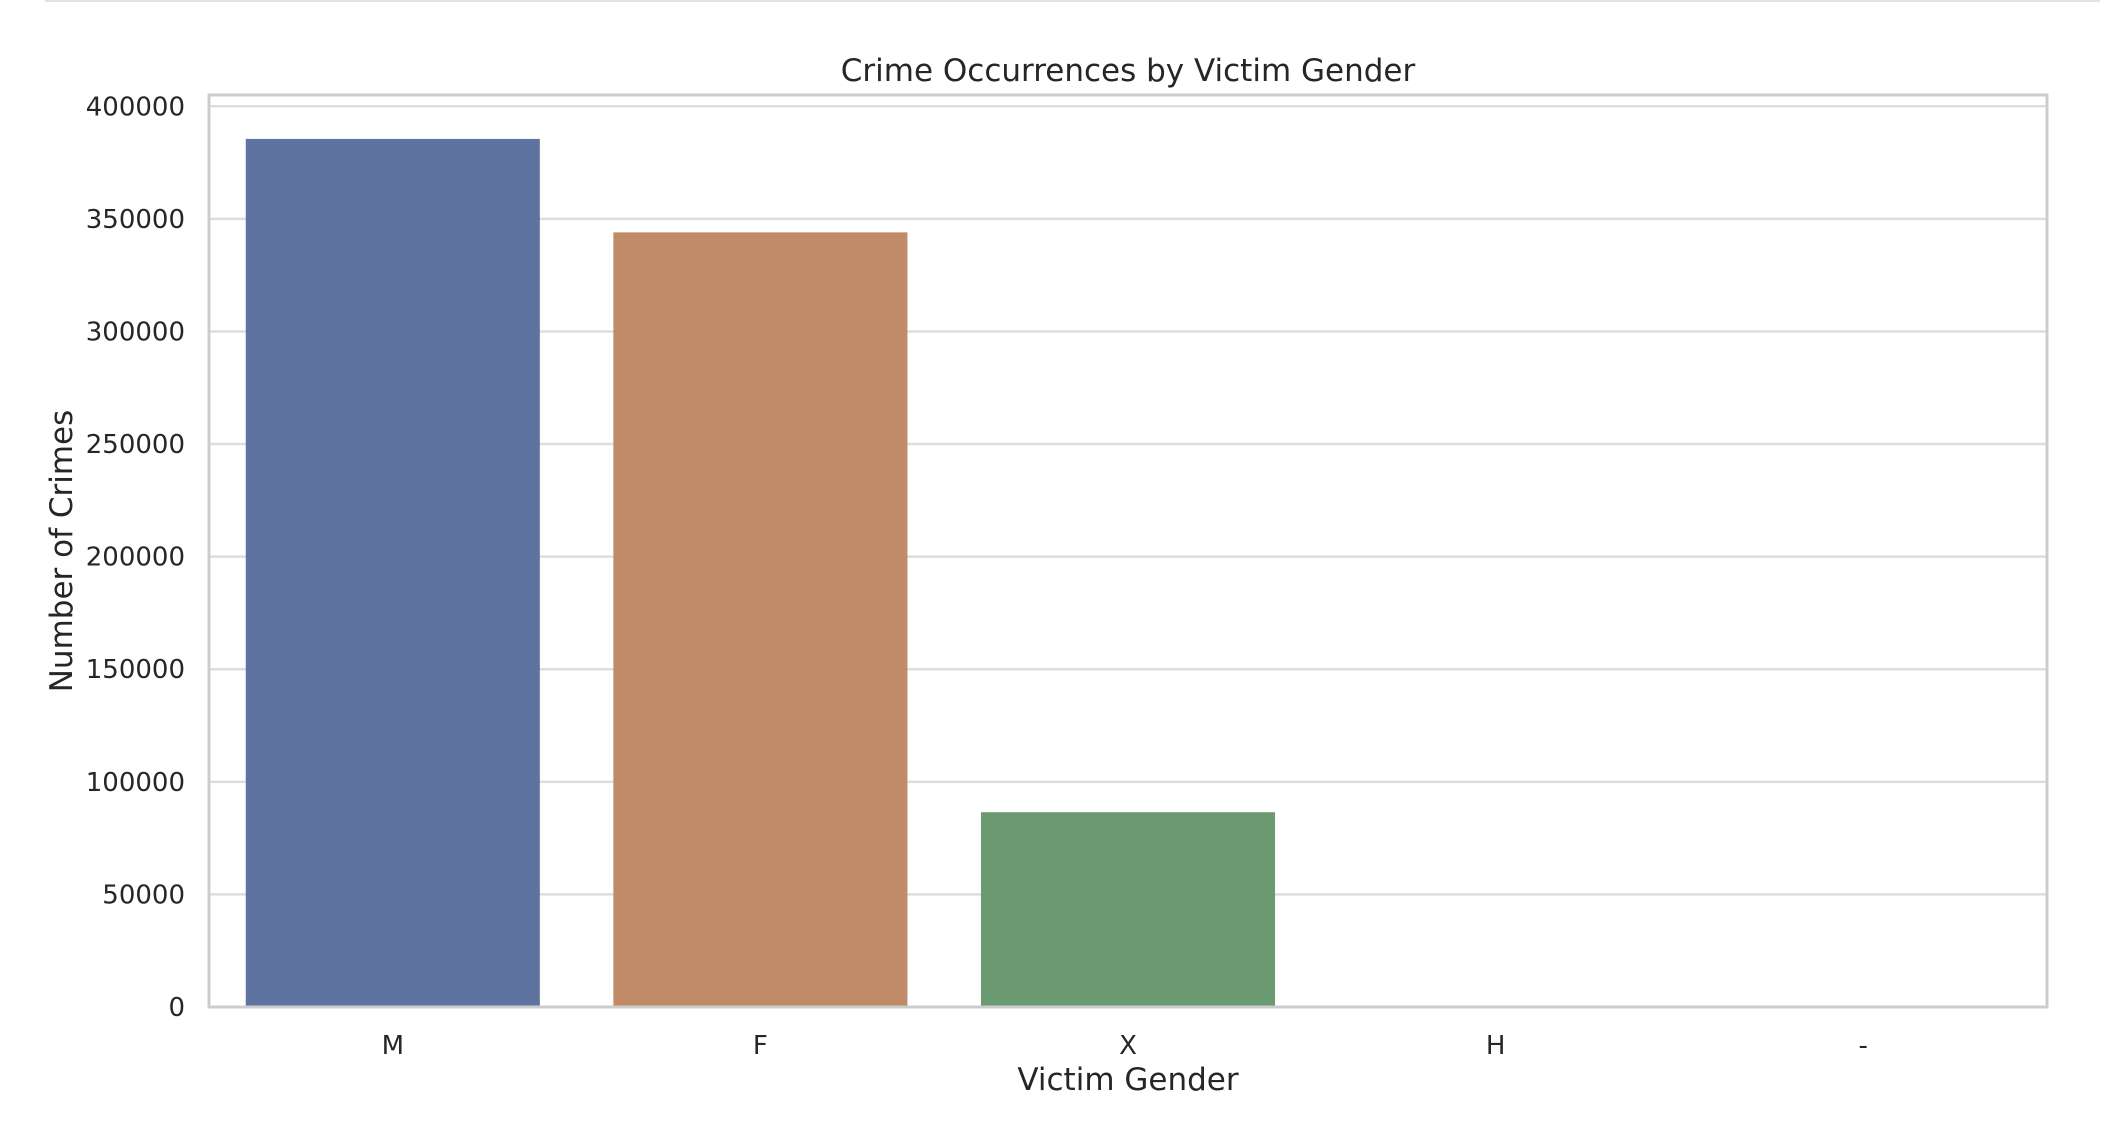 Image resolution: width=2128 pixels, height=1142 pixels. I want to click on bar-x, so click(1128, 909).